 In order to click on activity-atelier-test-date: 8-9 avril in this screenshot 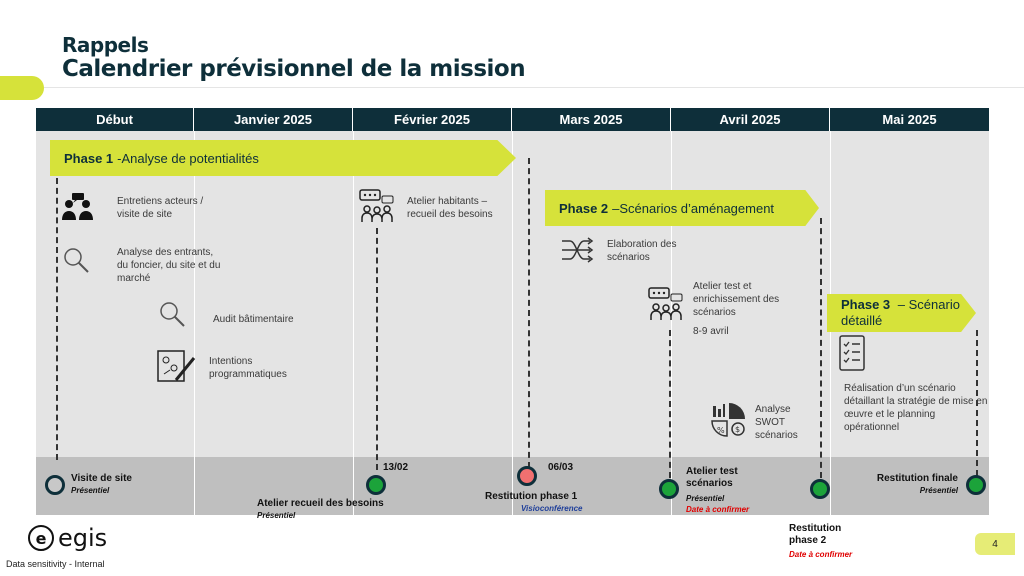, I will do `click(711, 331)`.